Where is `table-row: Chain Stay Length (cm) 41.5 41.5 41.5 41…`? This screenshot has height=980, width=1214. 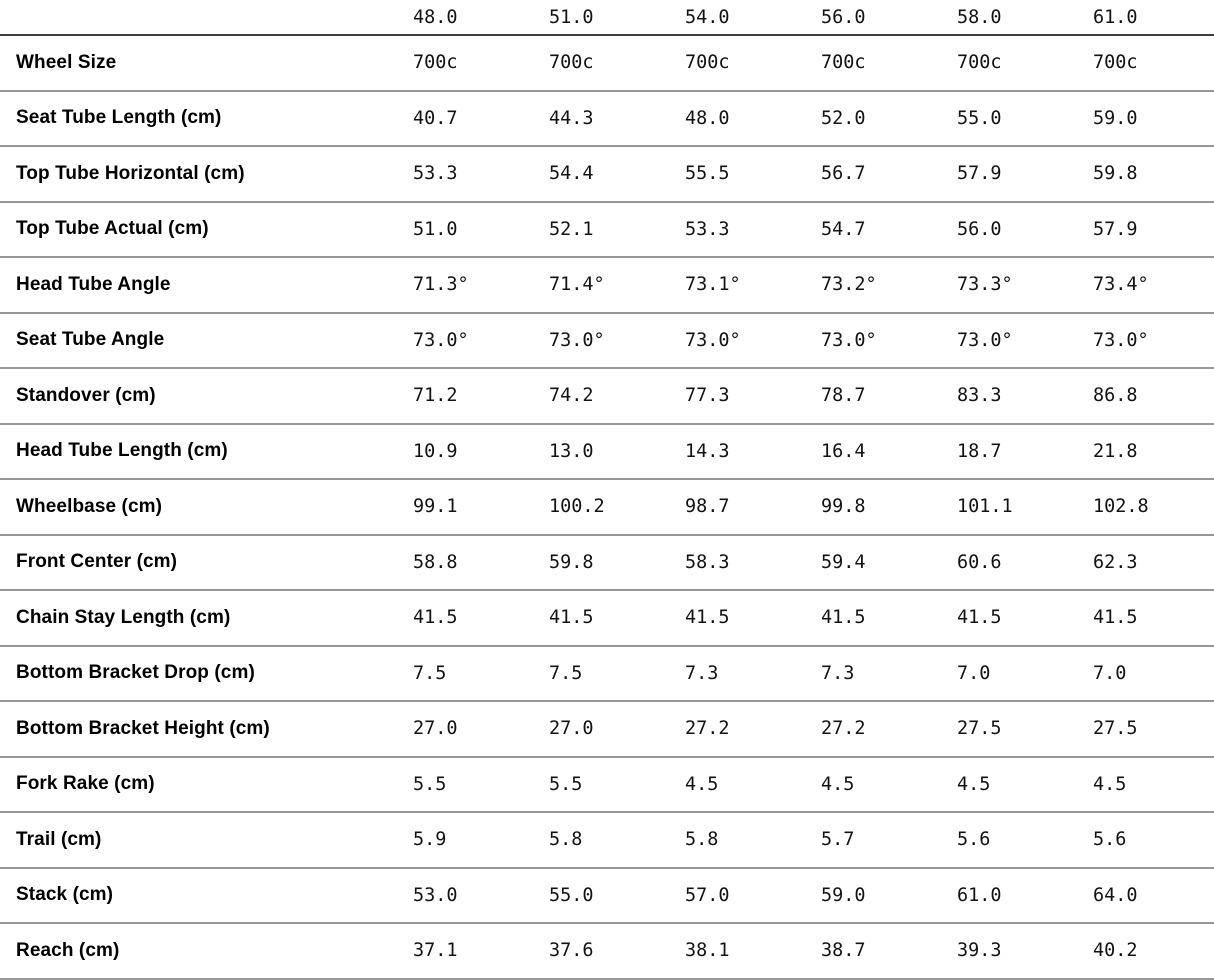
table-row: Chain Stay Length (cm) 41.5 41.5 41.5 41… is located at coordinates (607, 618).